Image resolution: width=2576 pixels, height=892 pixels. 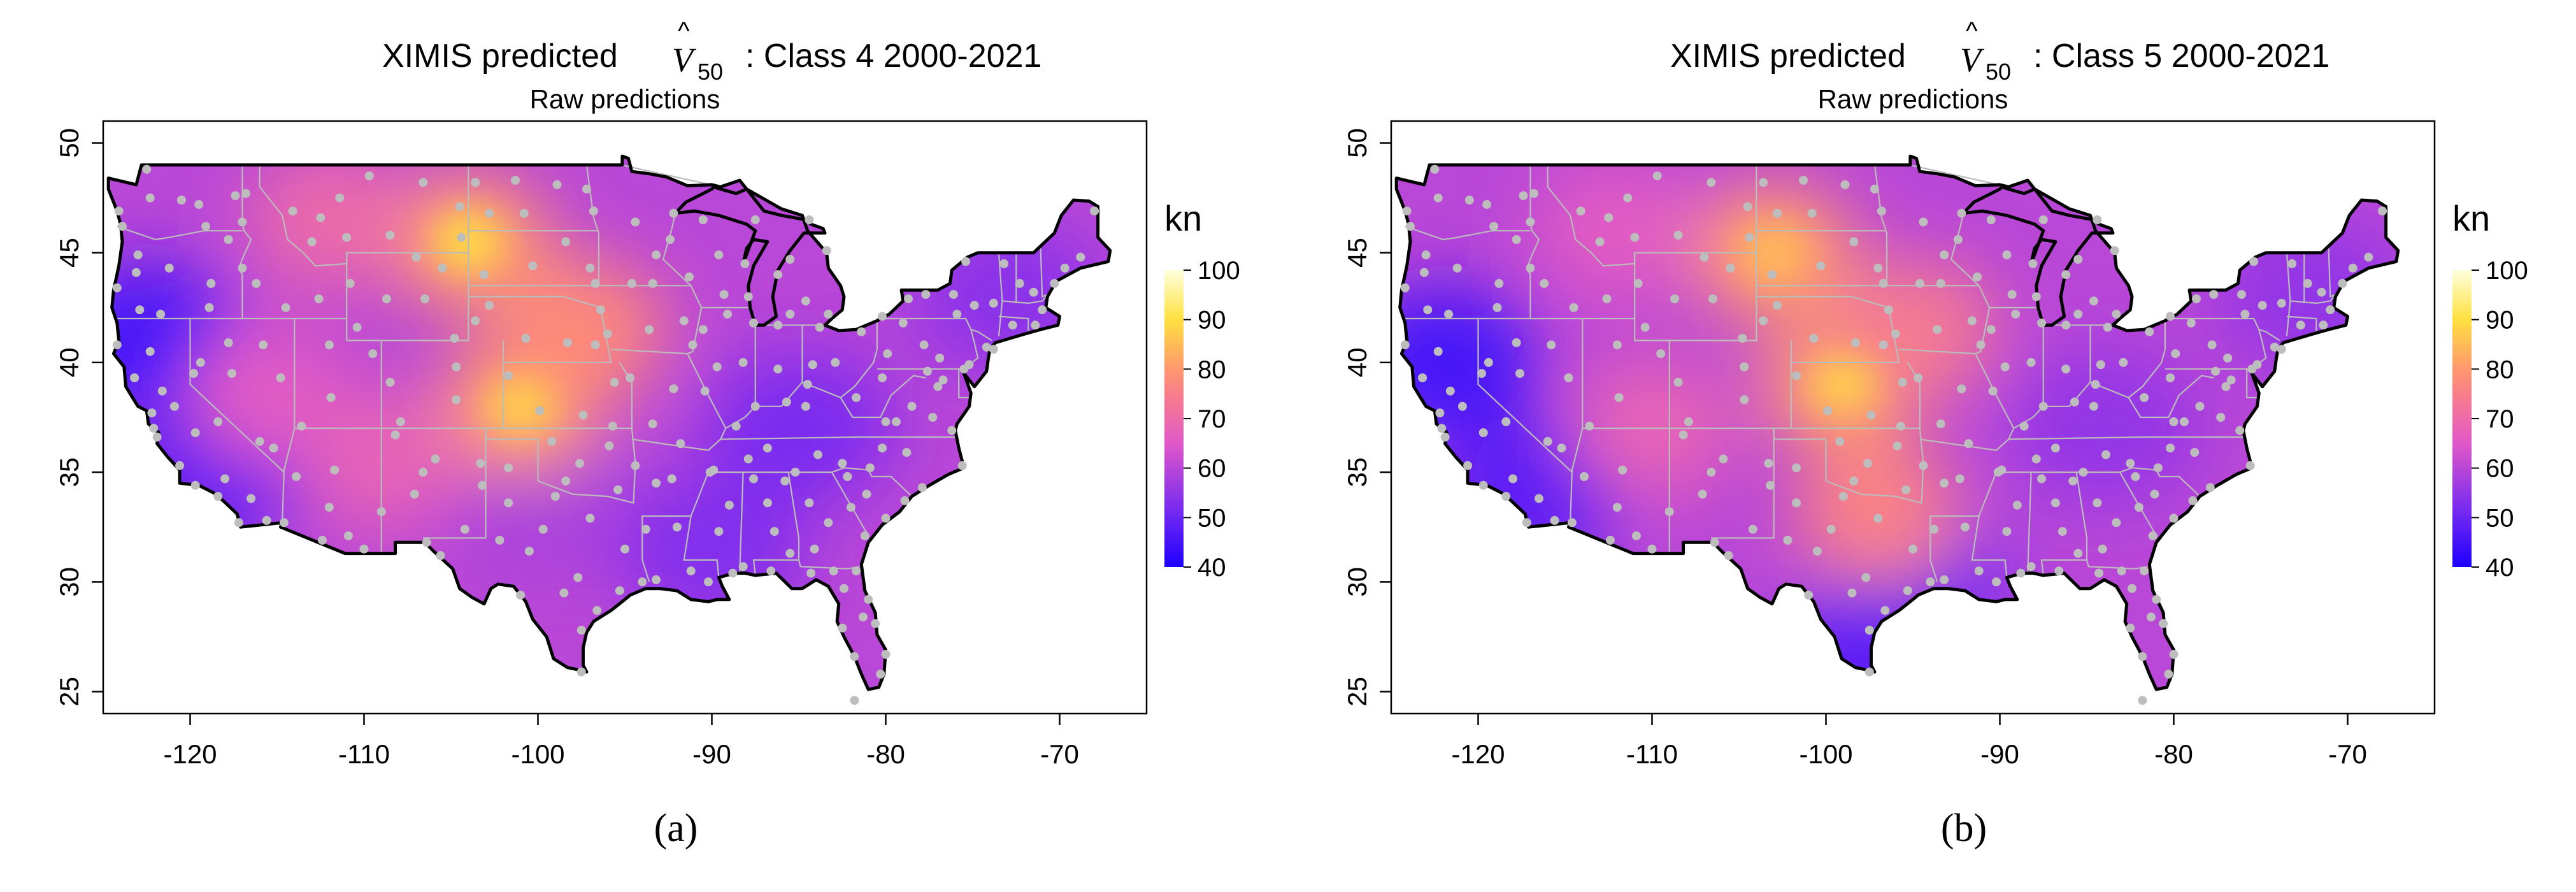 I want to click on legend-unit: kn, so click(x=1183, y=218).